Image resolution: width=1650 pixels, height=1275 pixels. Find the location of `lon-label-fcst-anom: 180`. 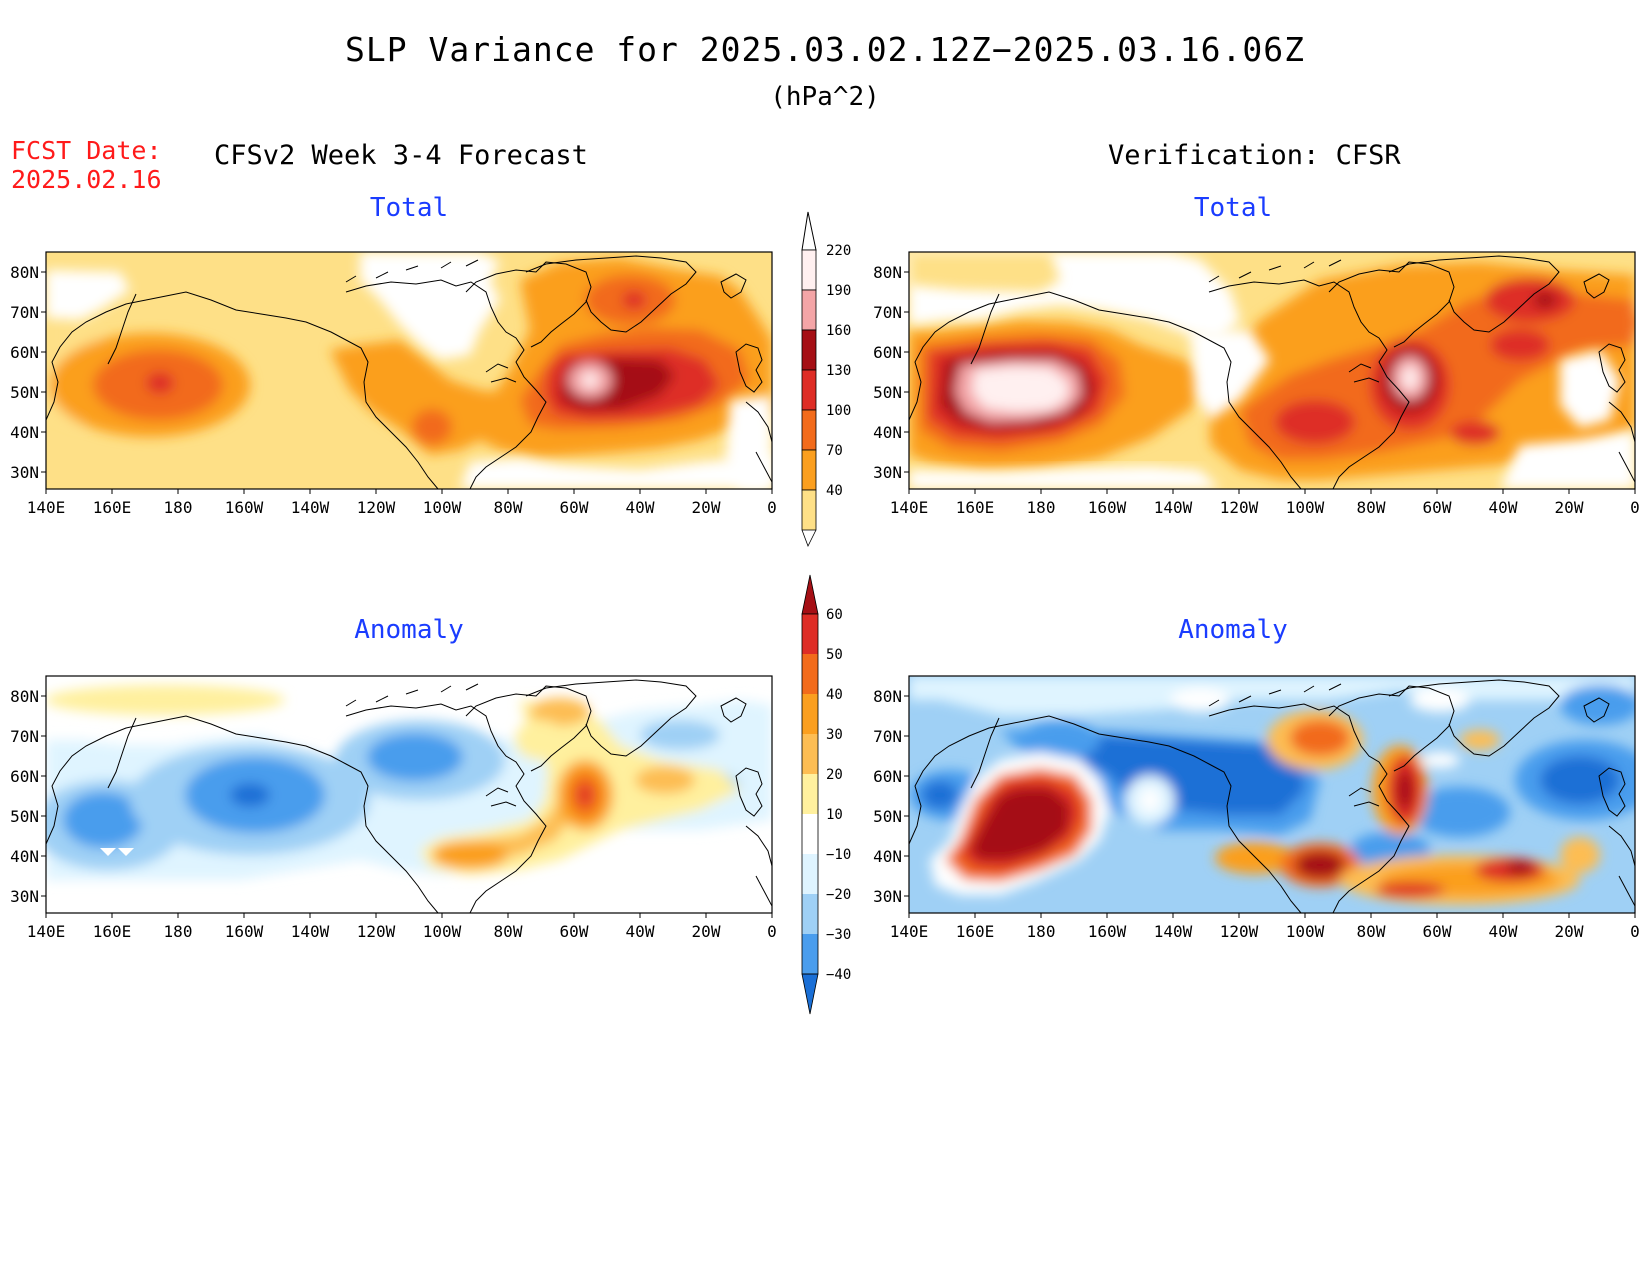

lon-label-fcst-anom: 180 is located at coordinates (178, 931).